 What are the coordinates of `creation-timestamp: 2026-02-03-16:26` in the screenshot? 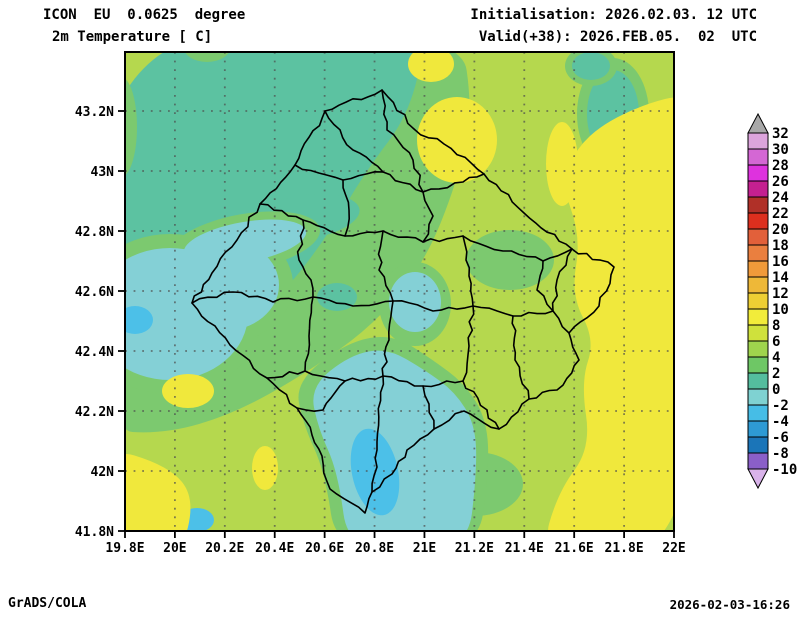 It's located at (729, 604).